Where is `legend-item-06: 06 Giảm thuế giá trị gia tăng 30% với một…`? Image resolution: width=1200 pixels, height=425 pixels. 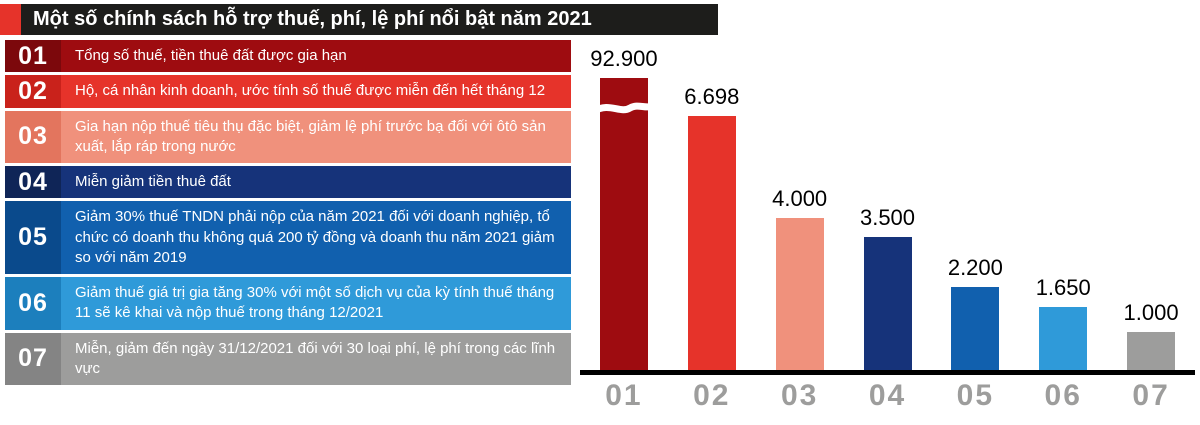
legend-item-06: 06 Giảm thuế giá trị gia tăng 30% với một… is located at coordinates (288, 303).